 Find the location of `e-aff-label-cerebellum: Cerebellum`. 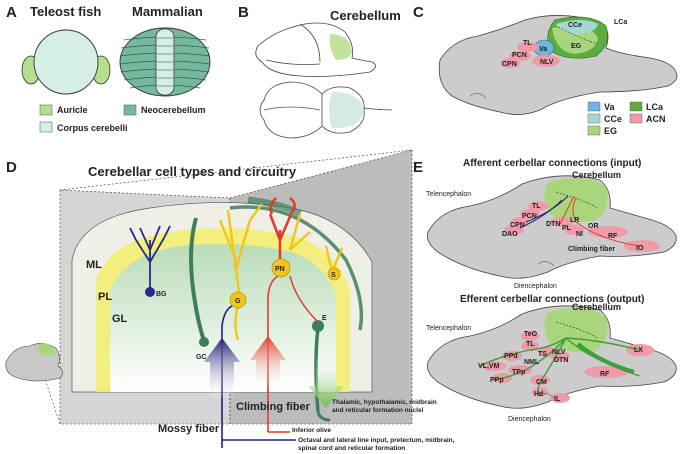

e-aff-label-cerebellum: Cerebellum is located at coordinates (596, 175).